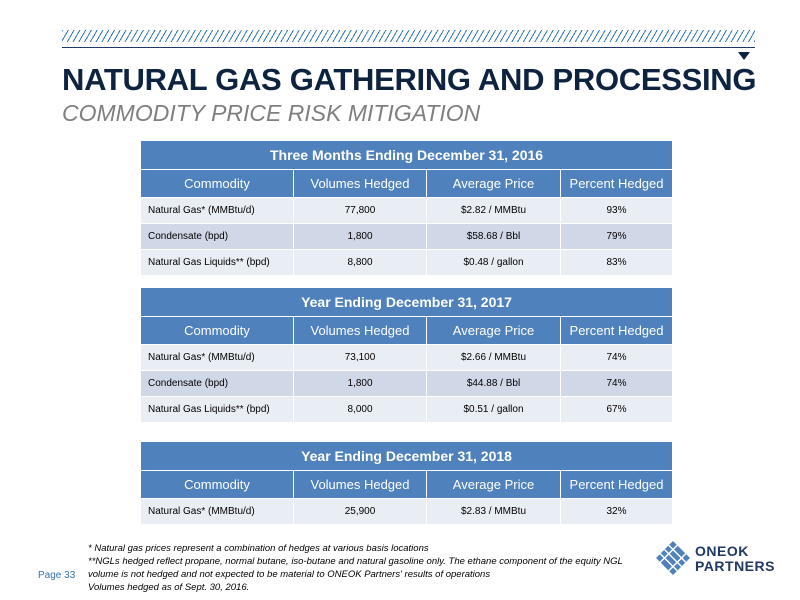 The width and height of the screenshot is (800, 600). I want to click on header-rule, so click(408, 47).